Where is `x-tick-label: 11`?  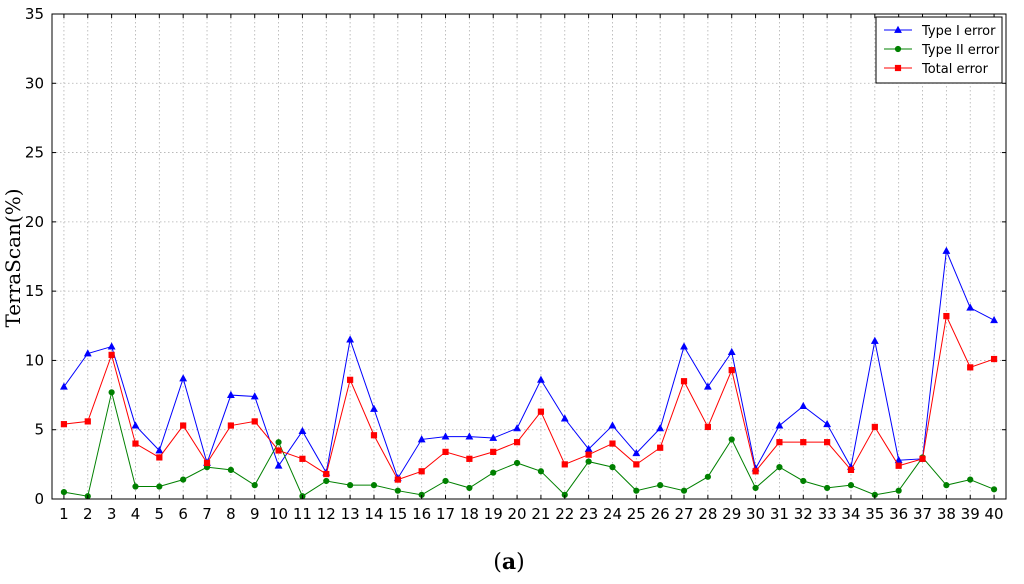
x-tick-label: 11 is located at coordinates (302, 514).